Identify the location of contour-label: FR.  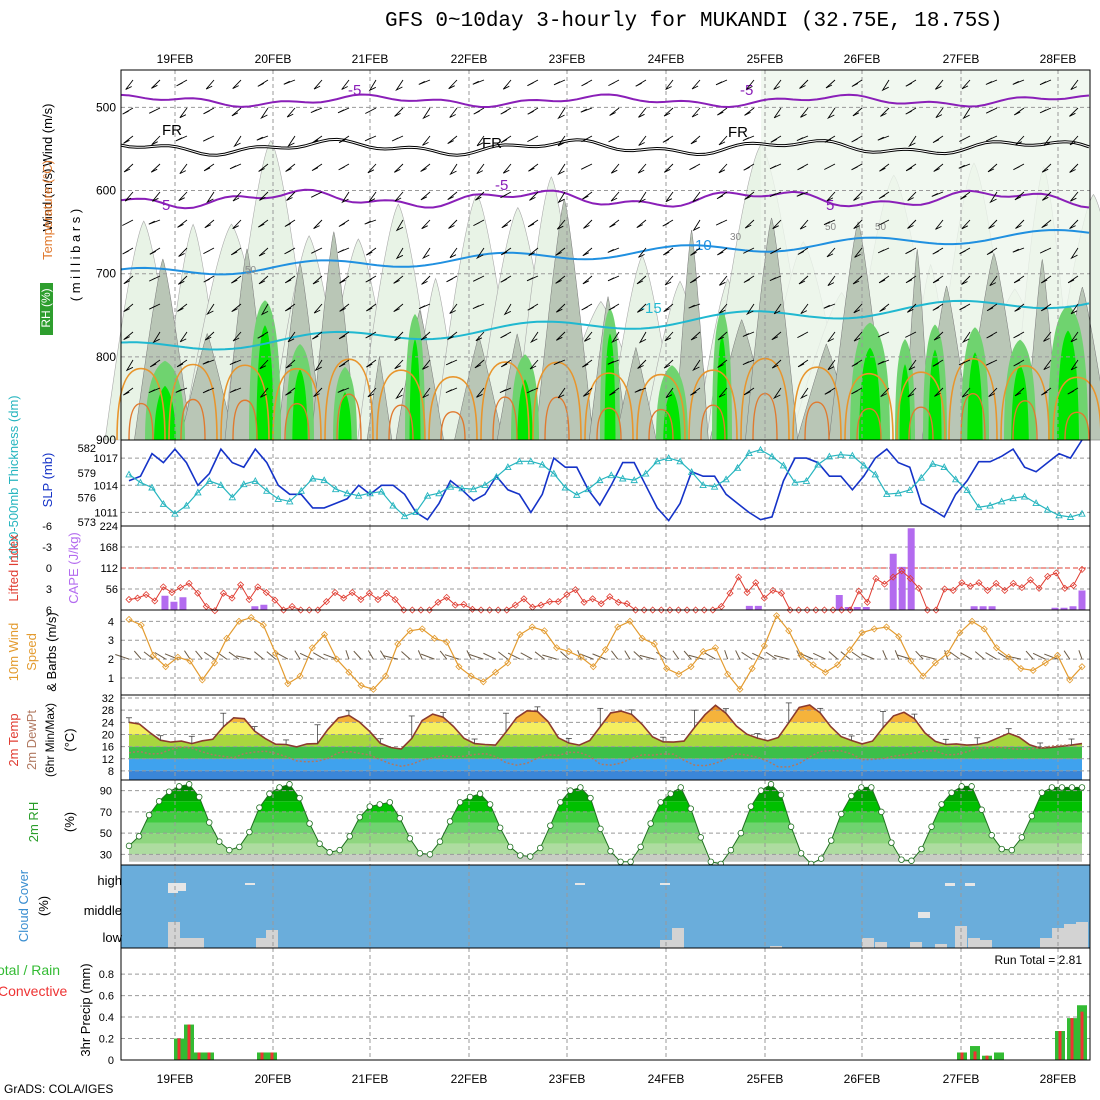
(738, 132).